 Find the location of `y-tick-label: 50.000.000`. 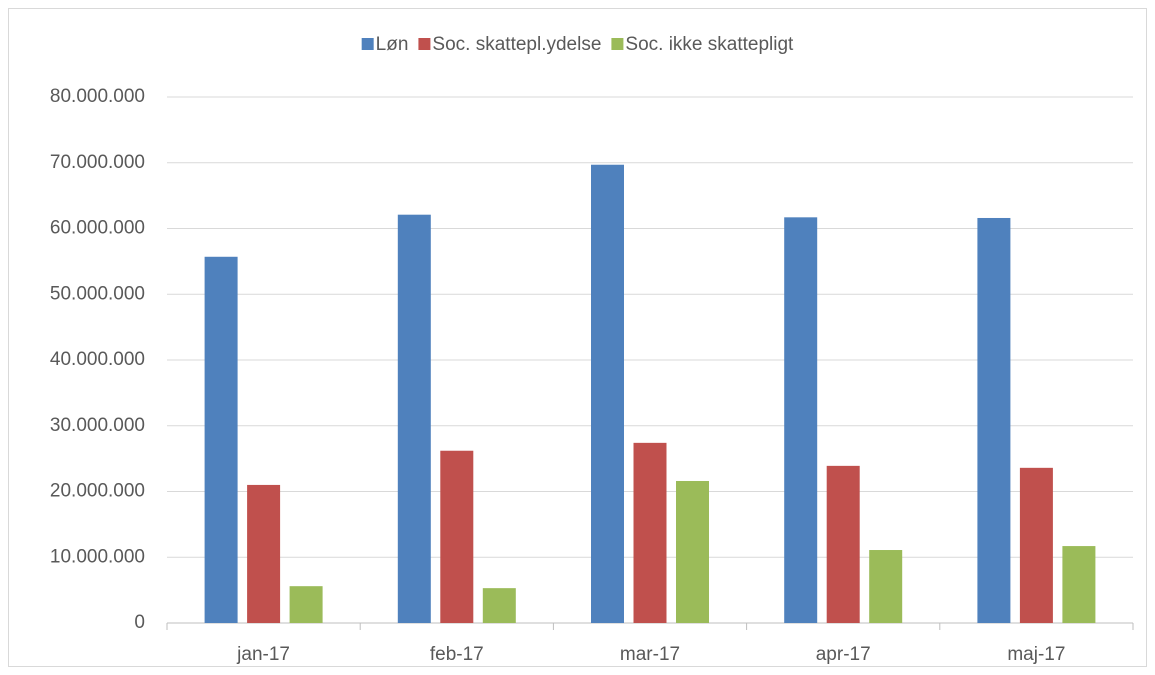

y-tick-label: 50.000.000 is located at coordinates (97, 293).